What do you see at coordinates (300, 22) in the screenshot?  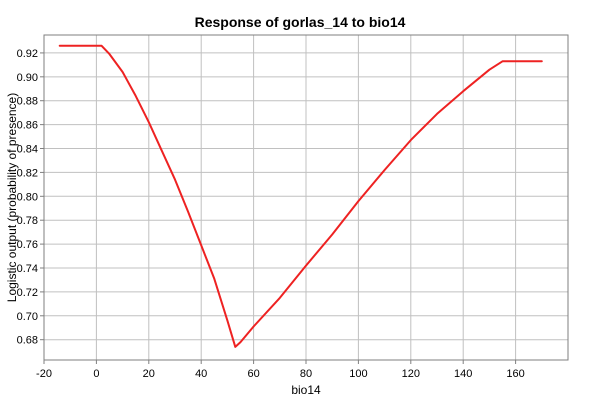 I see `chart-title: Response of gorlas_14 to bio14` at bounding box center [300, 22].